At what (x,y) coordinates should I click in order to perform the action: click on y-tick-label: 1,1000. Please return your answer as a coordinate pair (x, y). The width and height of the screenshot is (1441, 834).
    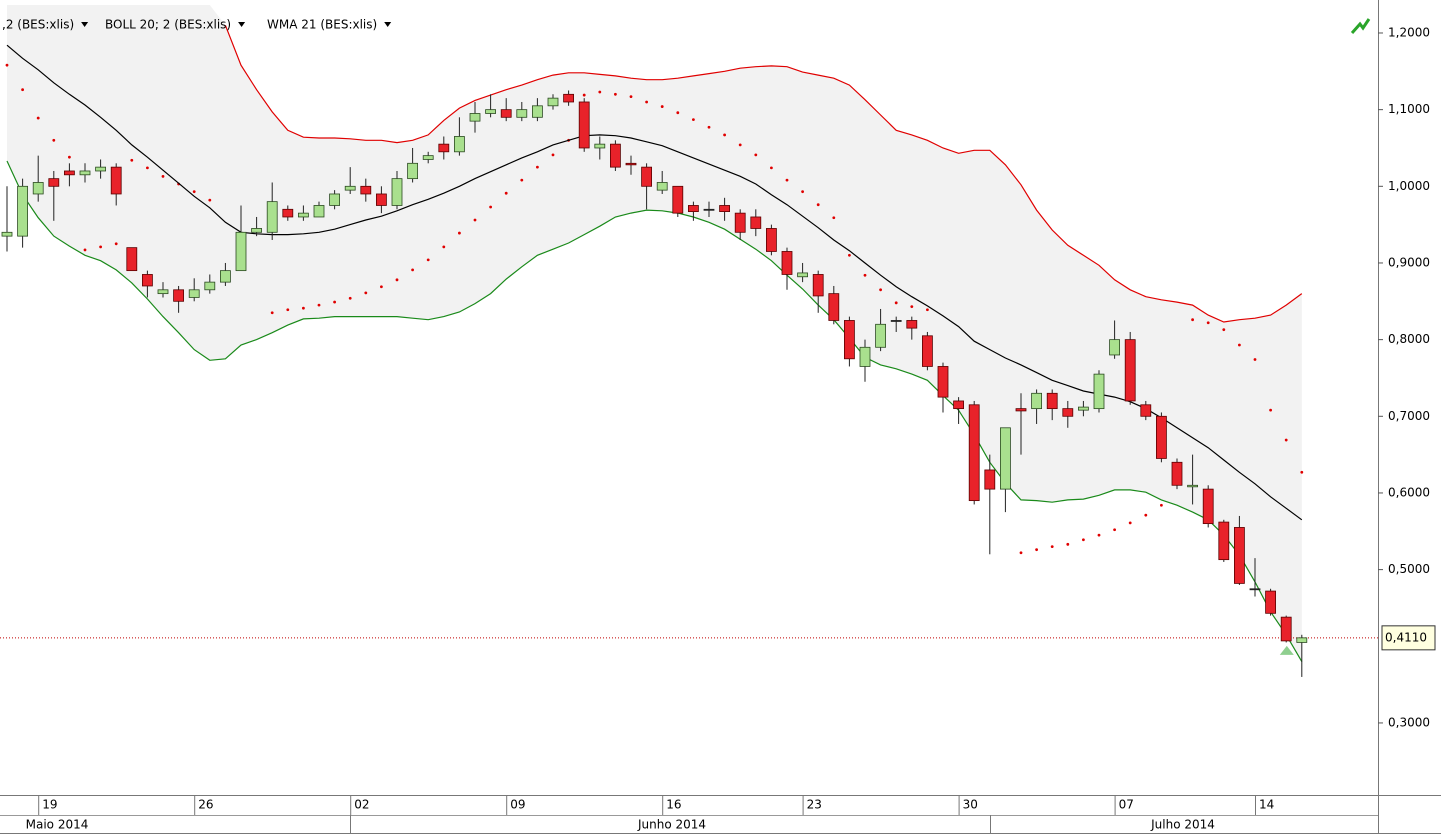
    Looking at the image, I should click on (1409, 109).